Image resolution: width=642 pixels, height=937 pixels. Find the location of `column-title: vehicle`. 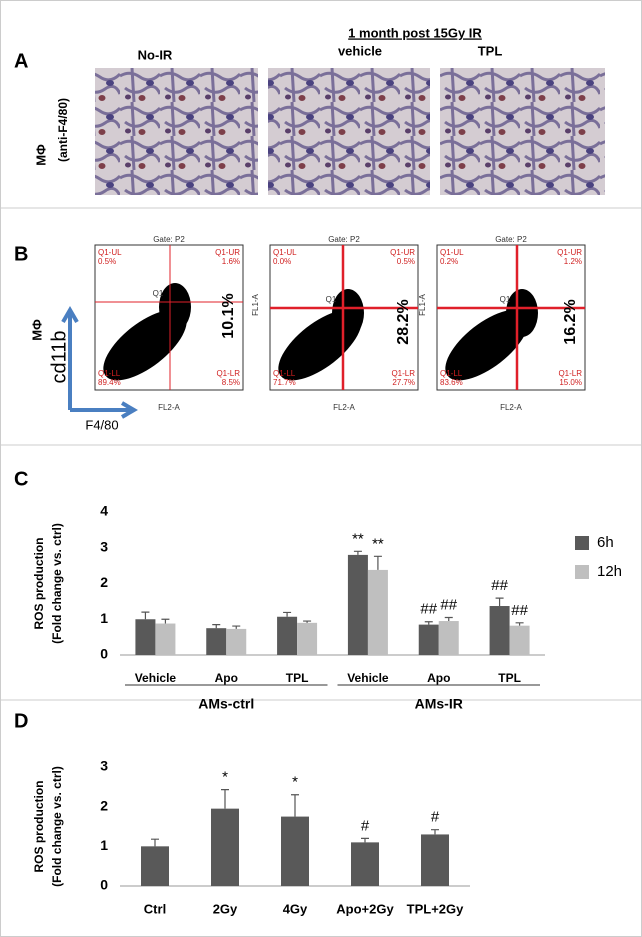

column-title: vehicle is located at coordinates (360, 50).